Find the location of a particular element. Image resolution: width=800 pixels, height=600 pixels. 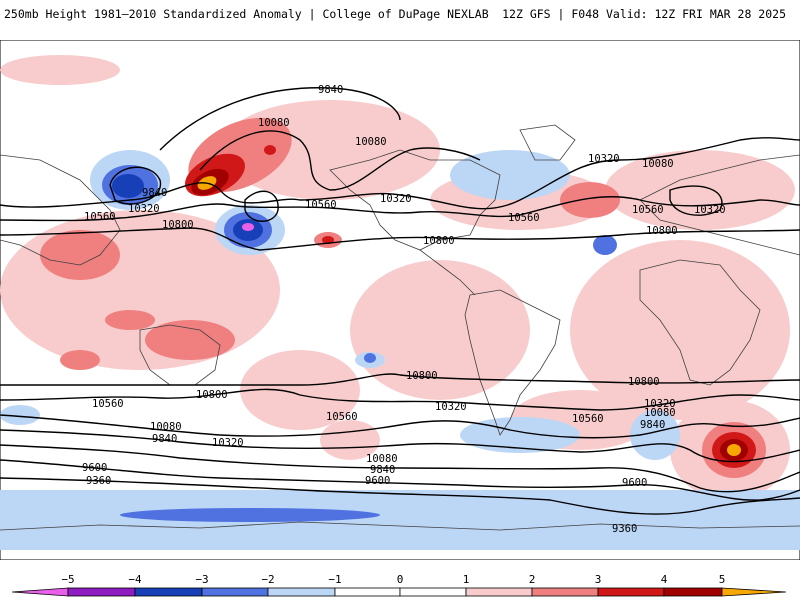

scale-bin-neg5 is located at coordinates (40, 592).